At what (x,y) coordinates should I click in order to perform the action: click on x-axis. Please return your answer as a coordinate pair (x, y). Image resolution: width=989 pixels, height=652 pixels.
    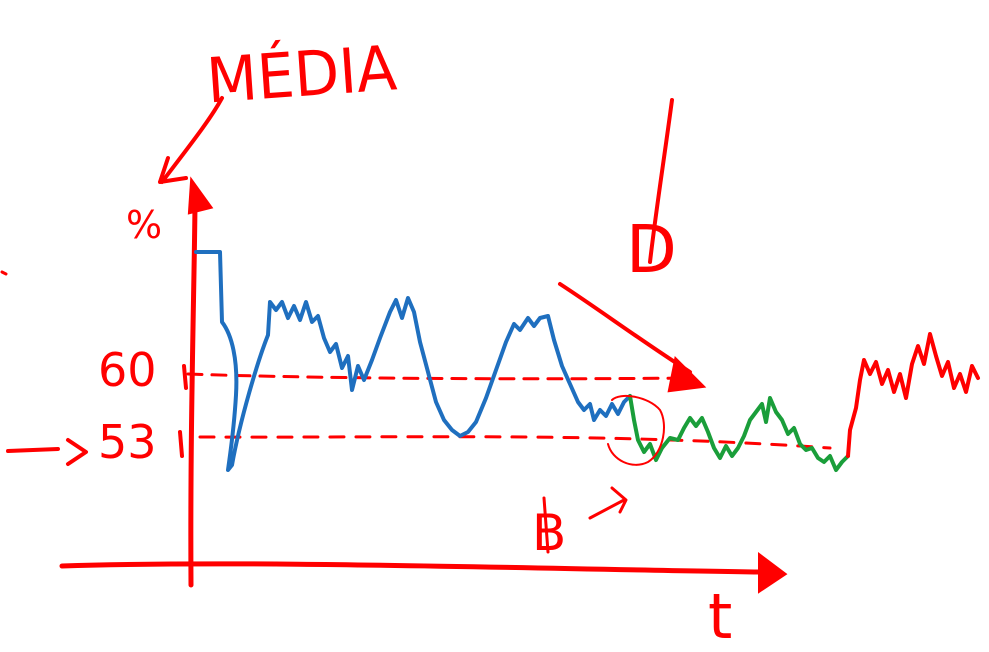
    Looking at the image, I should click on (411, 568).